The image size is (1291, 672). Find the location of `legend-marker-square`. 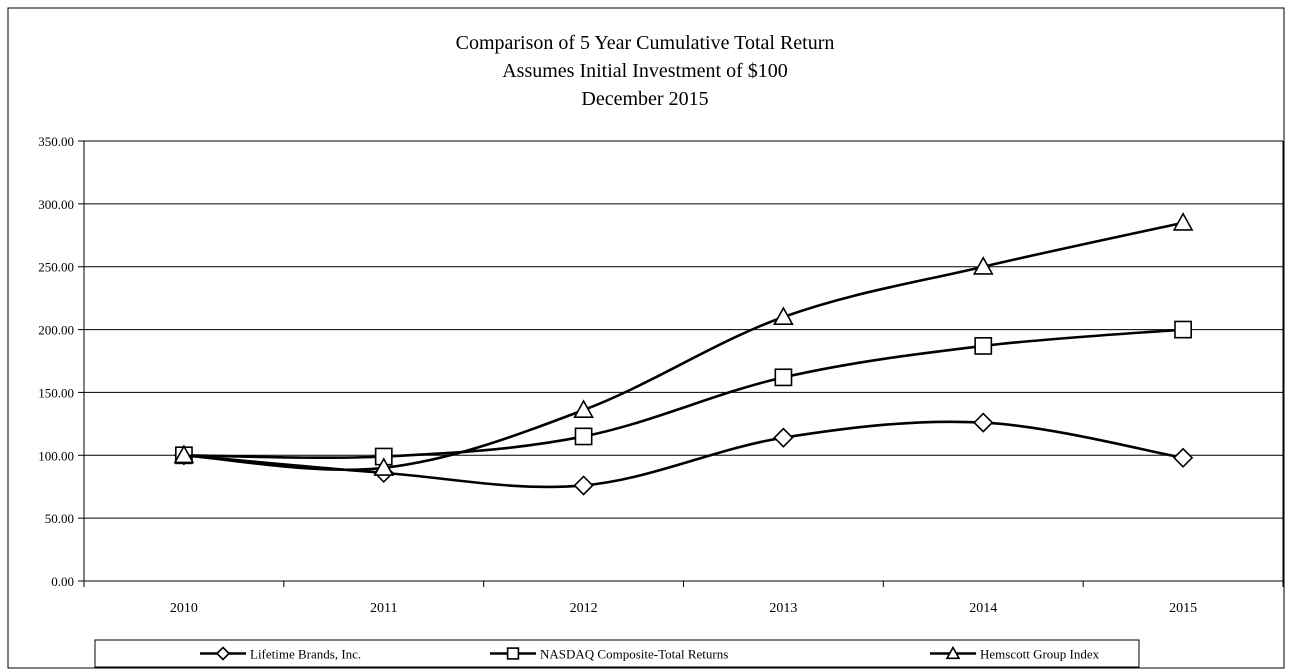

legend-marker-square is located at coordinates (513, 653).